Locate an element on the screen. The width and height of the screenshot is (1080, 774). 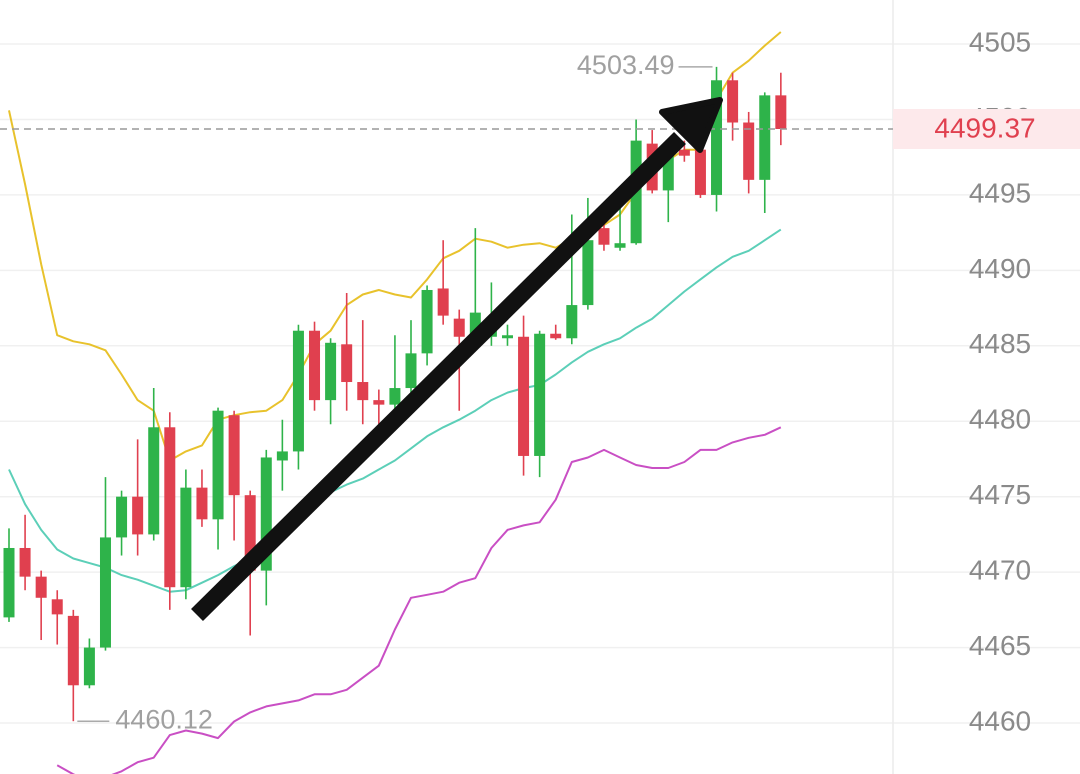
y-tick-label: 4465 is located at coordinates (1000, 645).